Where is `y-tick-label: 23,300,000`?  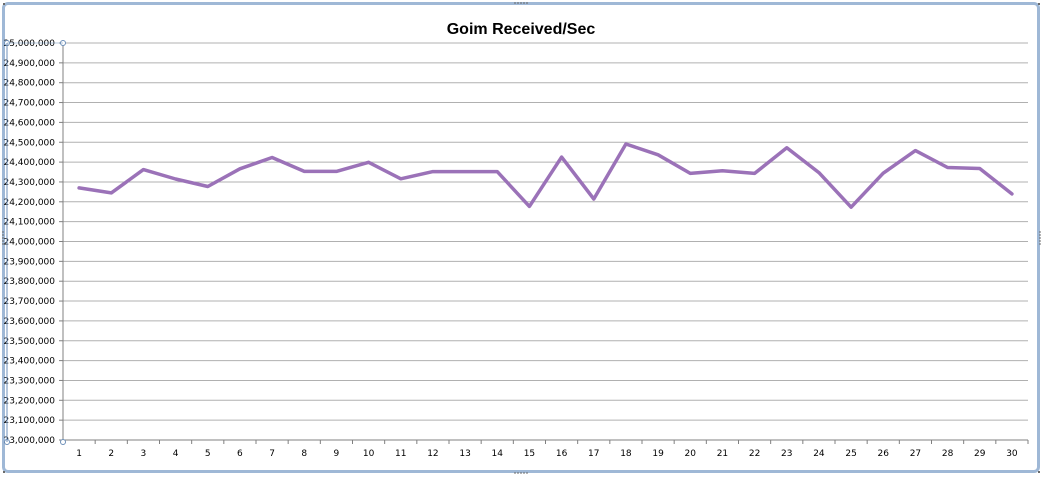
y-tick-label: 23,300,000 is located at coordinates (29, 381).